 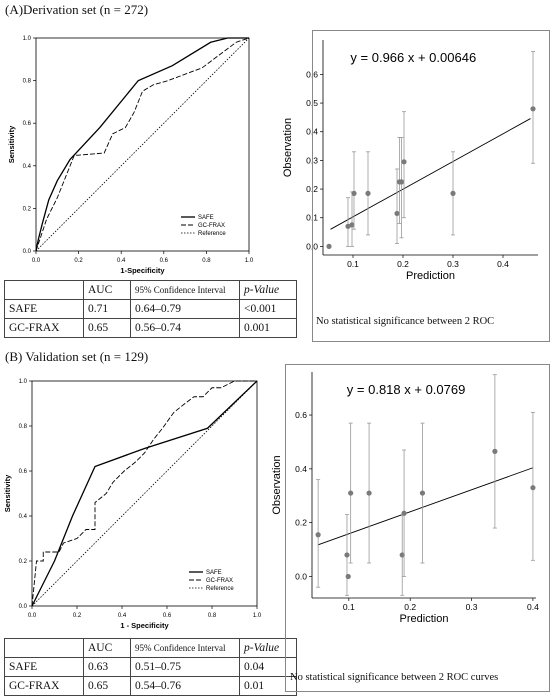 I want to click on table-row: SAFE 0.63 0.51–0.75 0.04, so click(x=150, y=667).